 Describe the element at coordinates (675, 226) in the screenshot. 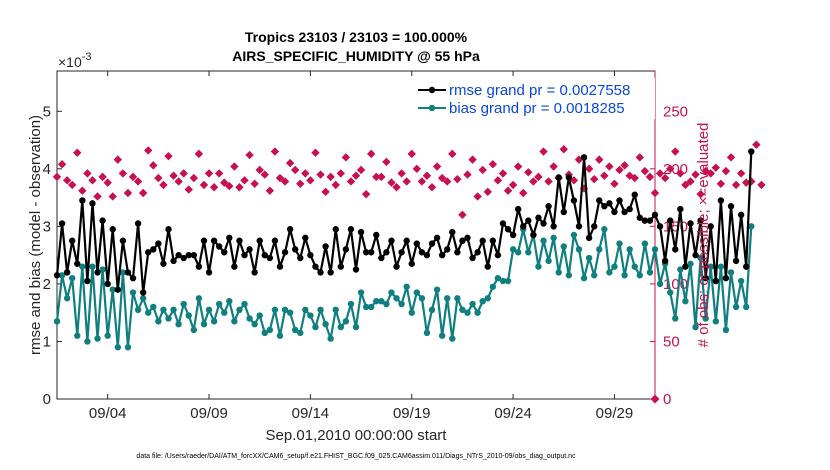

I see `y2-tick-label-3: 150` at that location.